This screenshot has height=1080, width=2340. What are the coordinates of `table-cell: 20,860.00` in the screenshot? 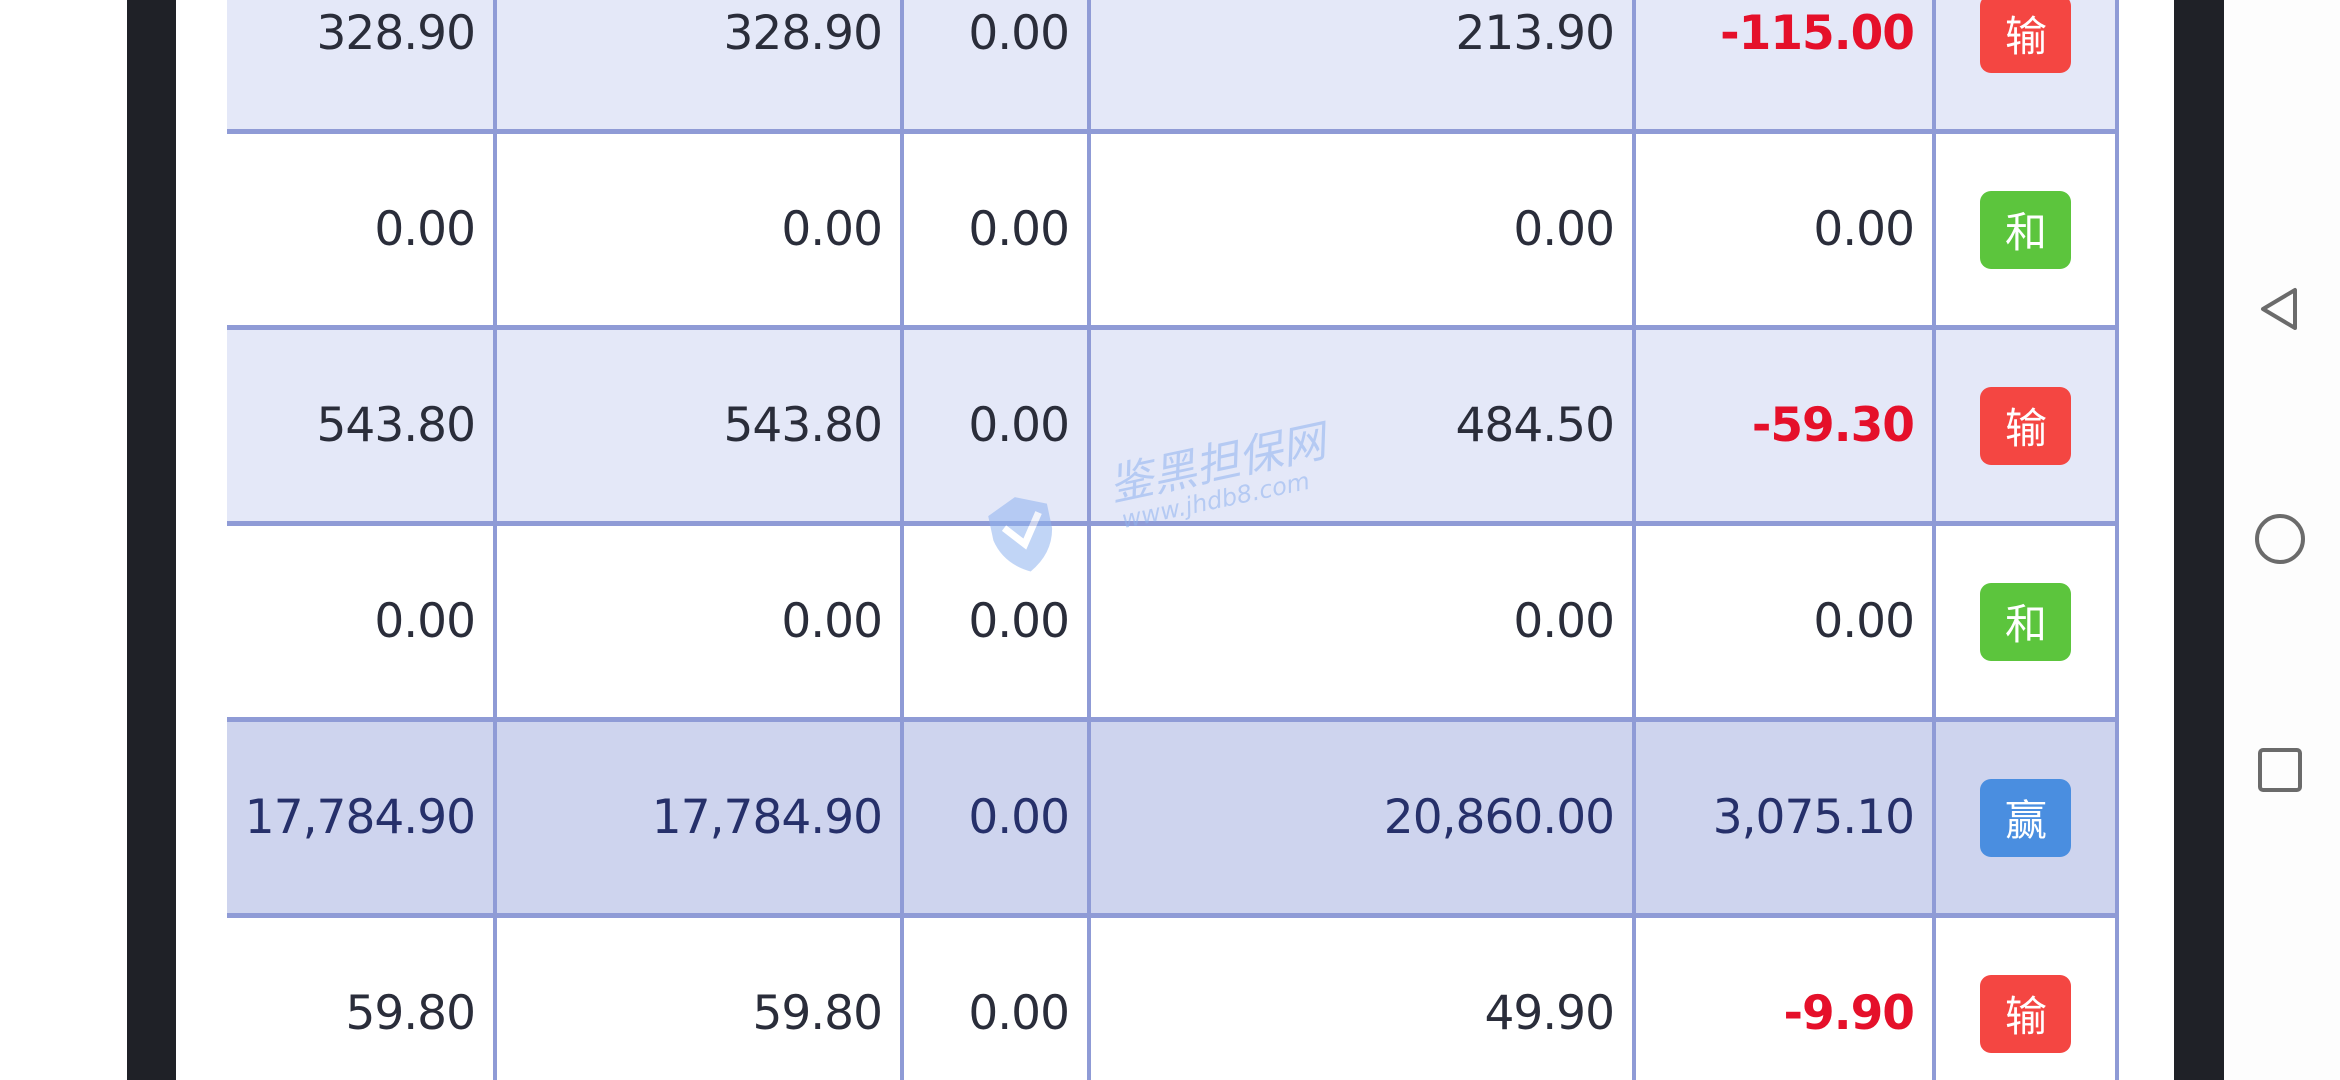 It's located at (1363, 817).